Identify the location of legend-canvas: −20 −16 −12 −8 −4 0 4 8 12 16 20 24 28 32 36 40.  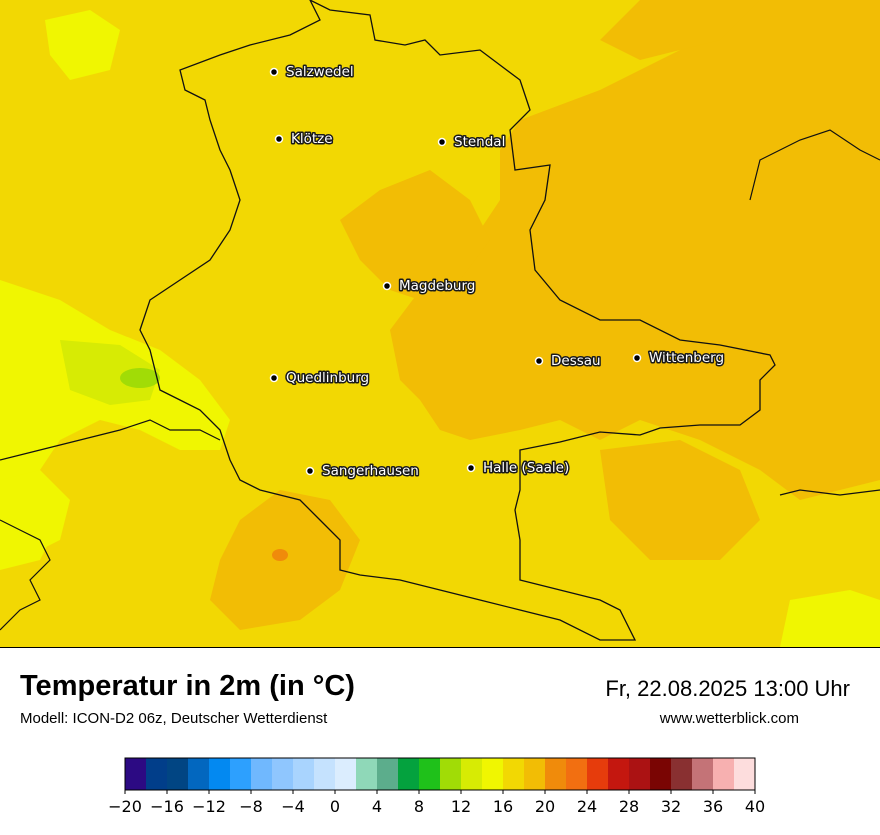
(436, 786).